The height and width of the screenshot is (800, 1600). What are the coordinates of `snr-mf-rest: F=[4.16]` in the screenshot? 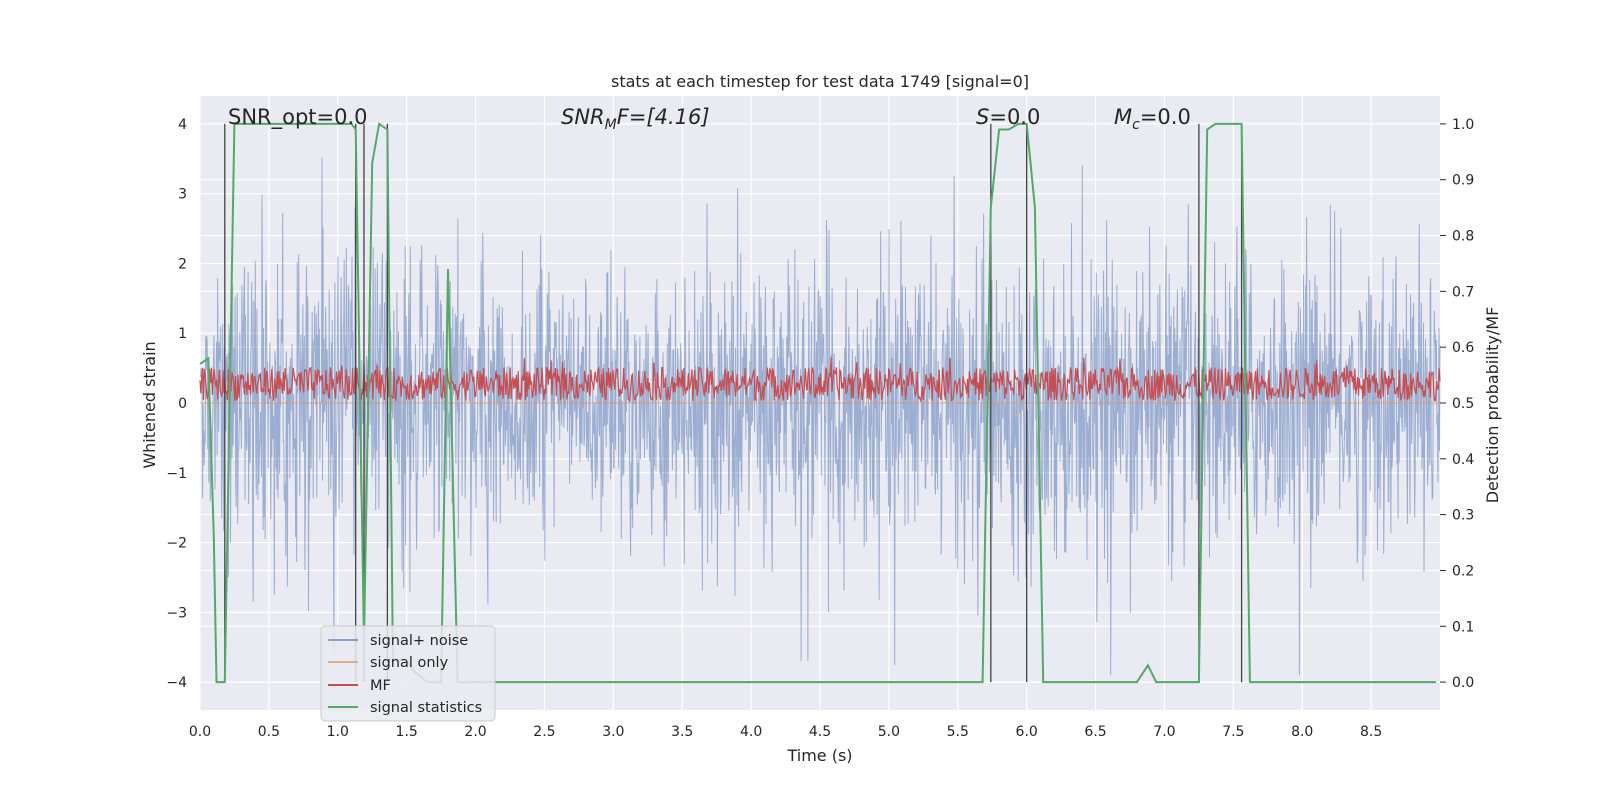 It's located at (663, 117).